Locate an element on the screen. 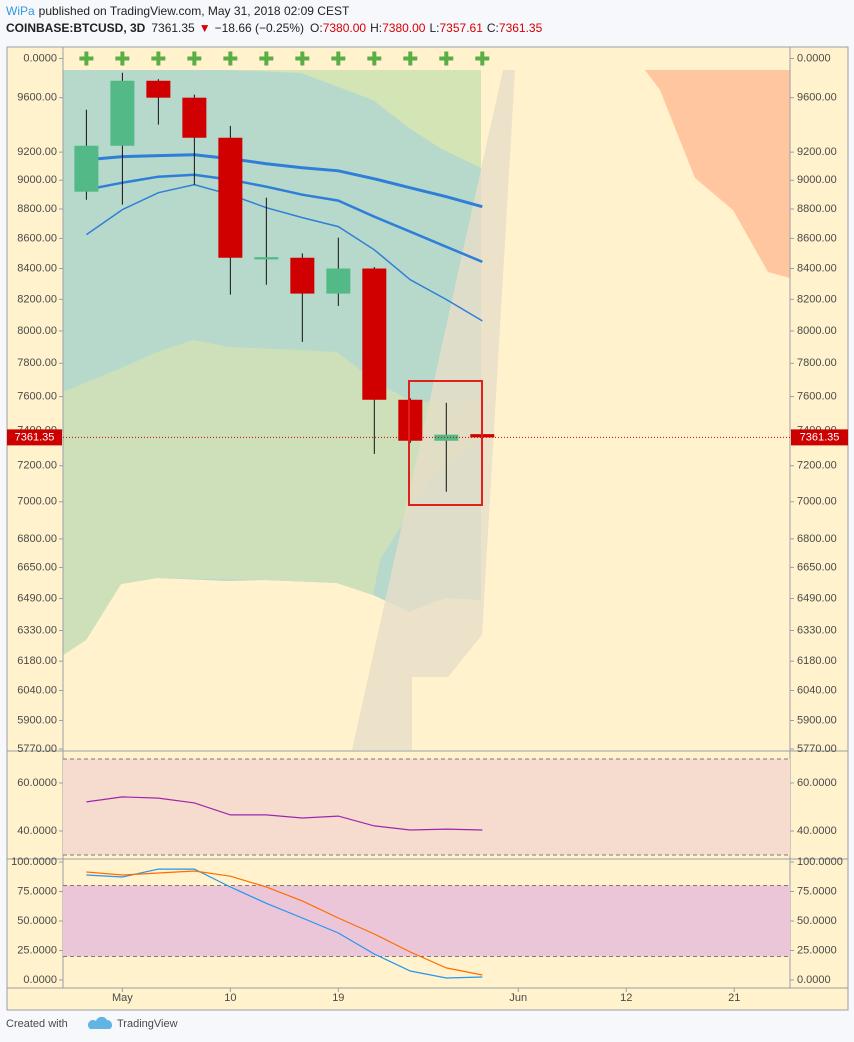 The width and height of the screenshot is (854, 1042). x-tick-label: Jun is located at coordinates (518, 998).